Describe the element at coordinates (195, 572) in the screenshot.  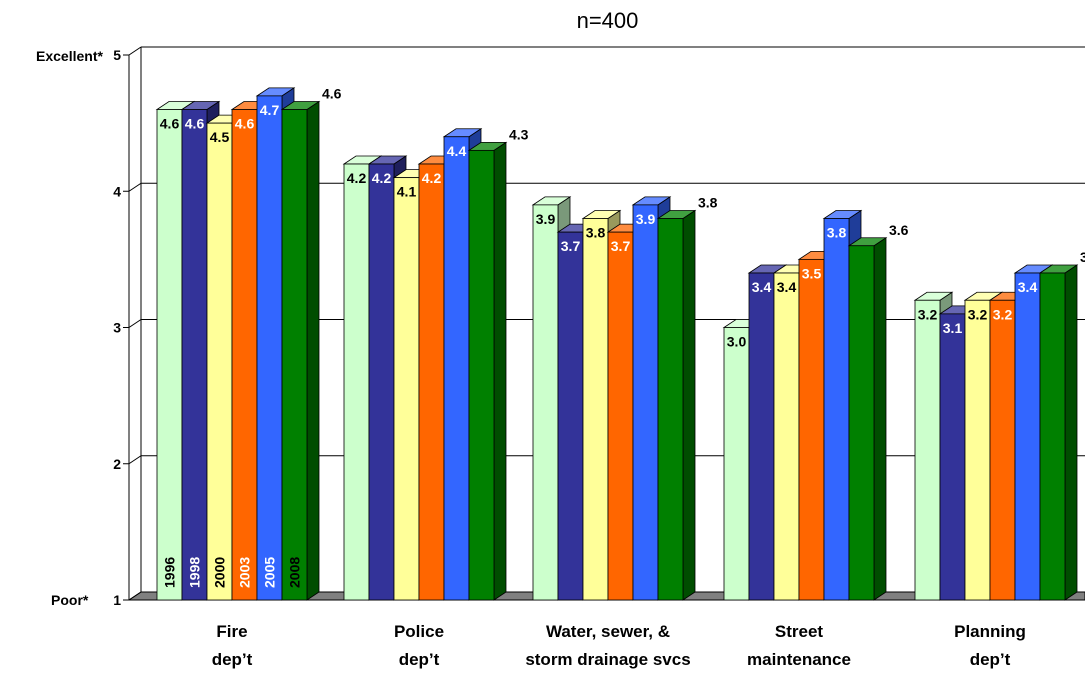
I see `legend-label-1998: 1998` at that location.